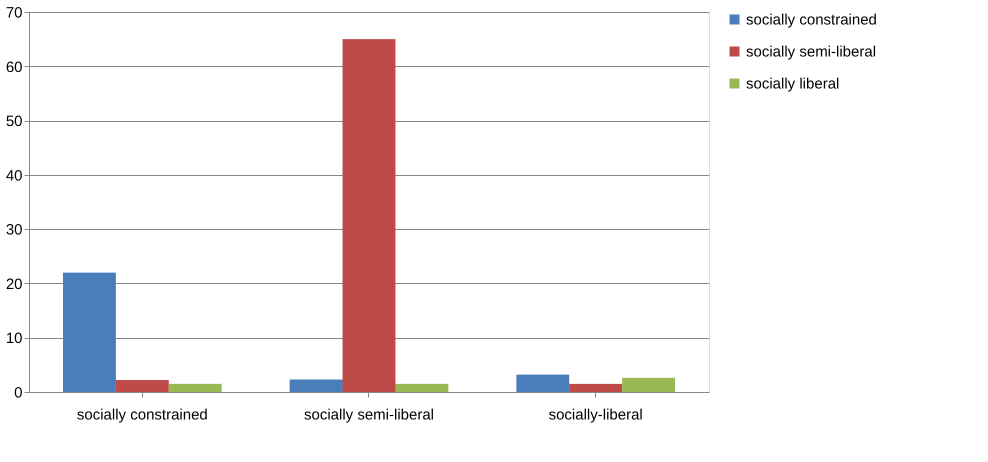  What do you see at coordinates (18, 393) in the screenshot?
I see `y-tick-label: 0` at bounding box center [18, 393].